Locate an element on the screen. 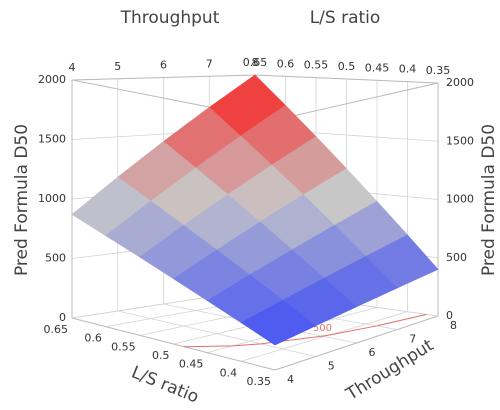  contour-line is located at coordinates (305, 330).